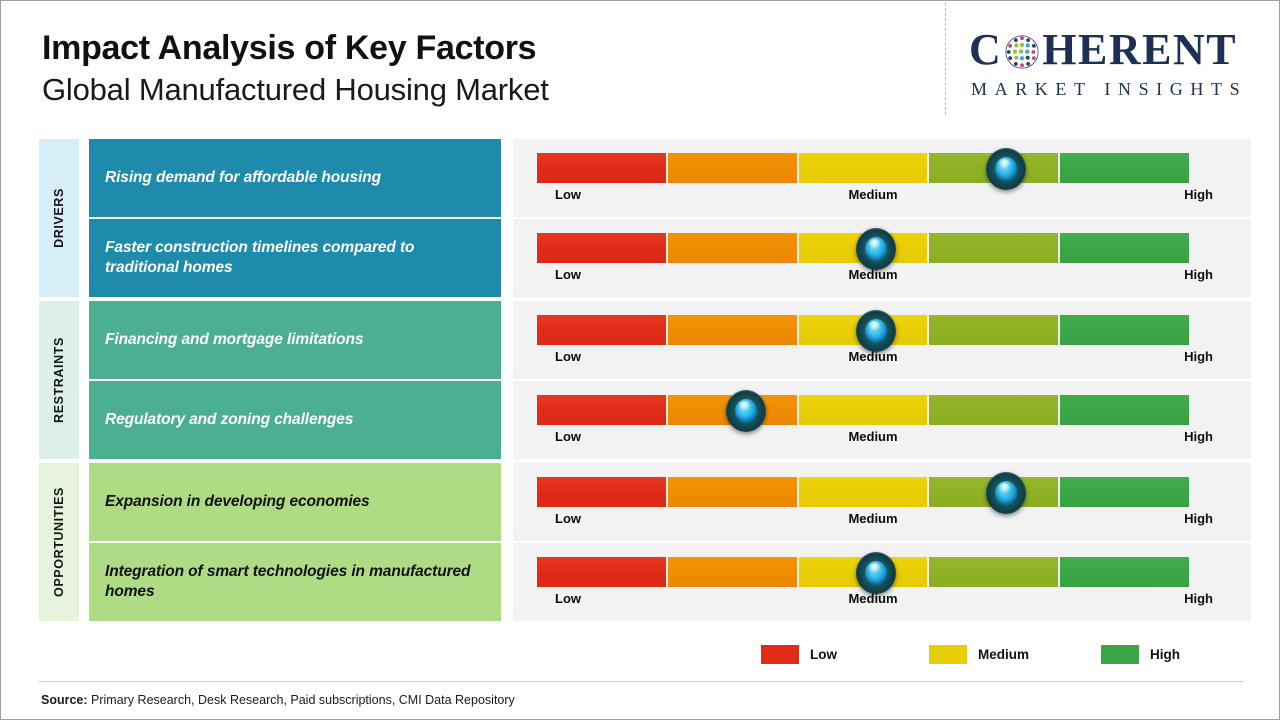  What do you see at coordinates (295, 90) in the screenshot?
I see `page-subtitle: Global Manufactured Housing Market` at bounding box center [295, 90].